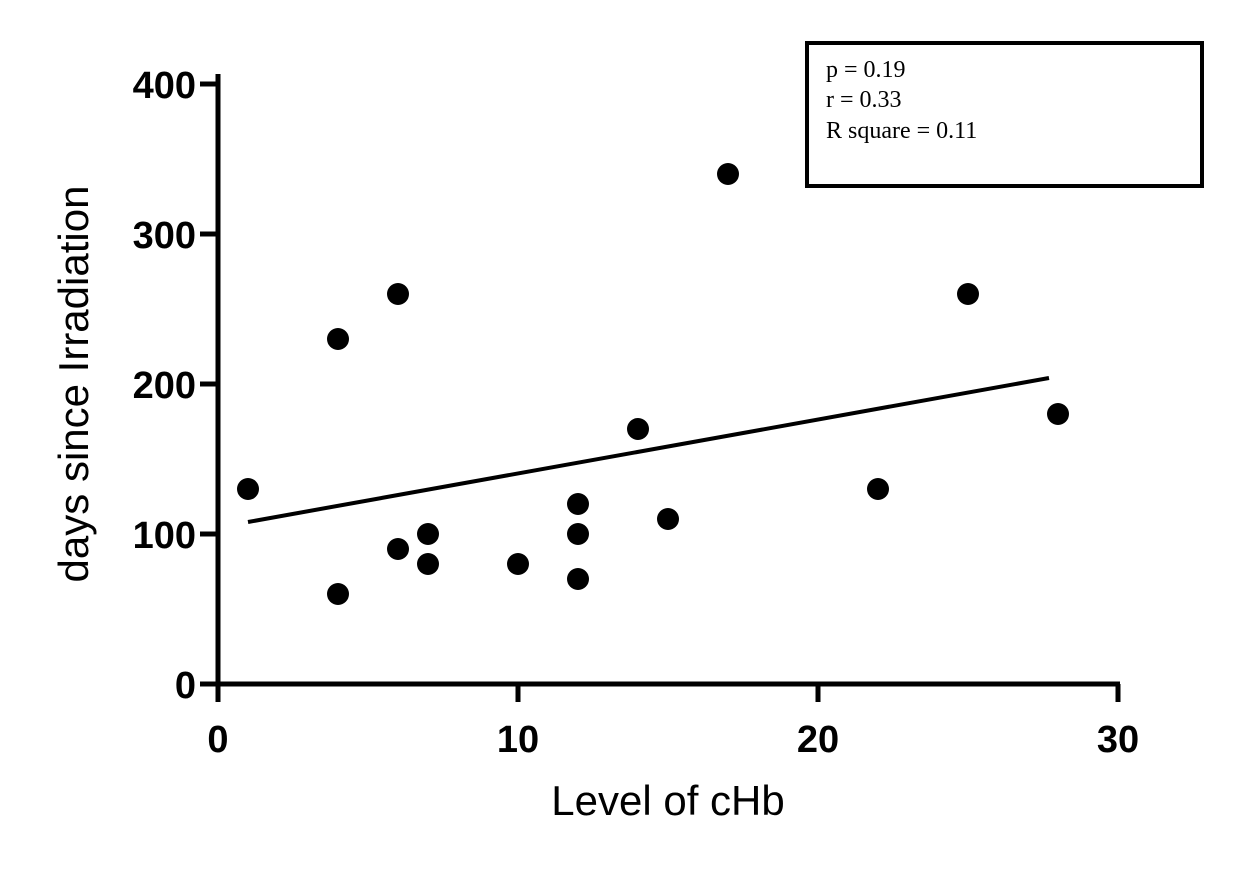 Image resolution: width=1257 pixels, height=870 pixels. I want to click on stats-r-value: r = 0.33, so click(864, 100).